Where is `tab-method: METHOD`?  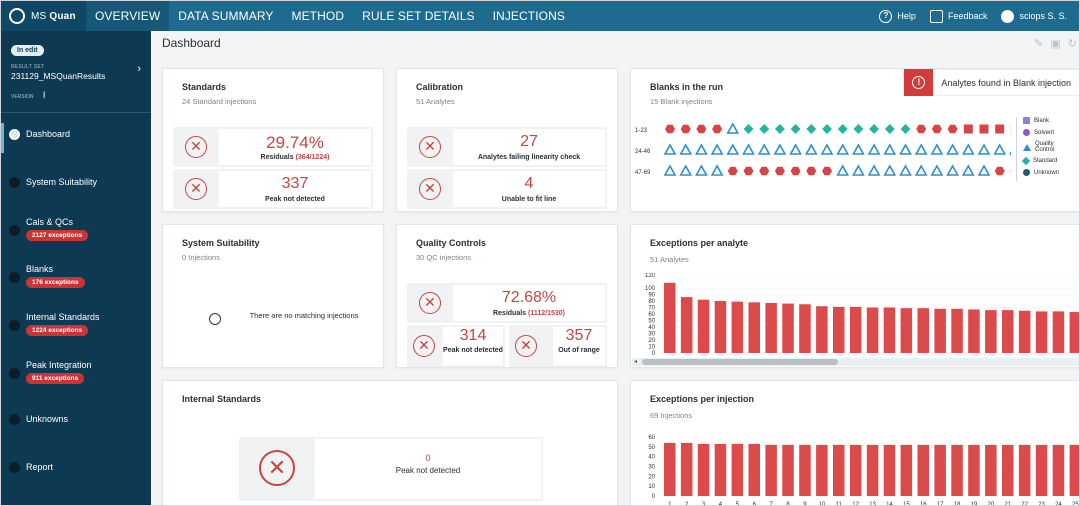 tab-method: METHOD is located at coordinates (318, 16).